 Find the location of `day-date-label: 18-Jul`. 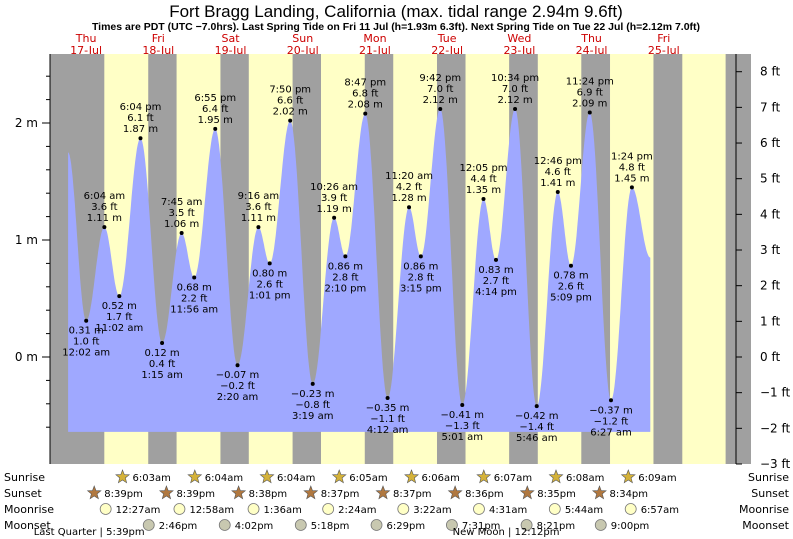

day-date-label: 18-Jul is located at coordinates (158, 50).